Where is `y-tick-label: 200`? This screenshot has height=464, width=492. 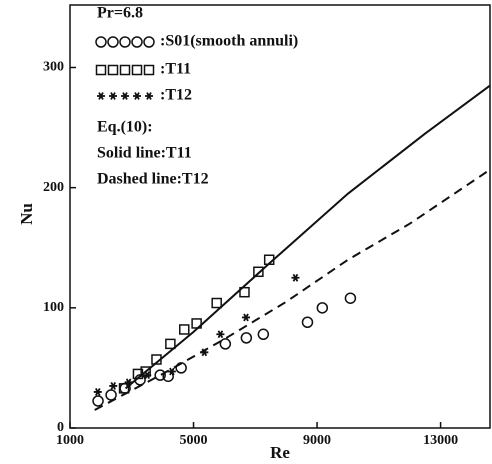
y-tick-label: 200 is located at coordinates (53, 187).